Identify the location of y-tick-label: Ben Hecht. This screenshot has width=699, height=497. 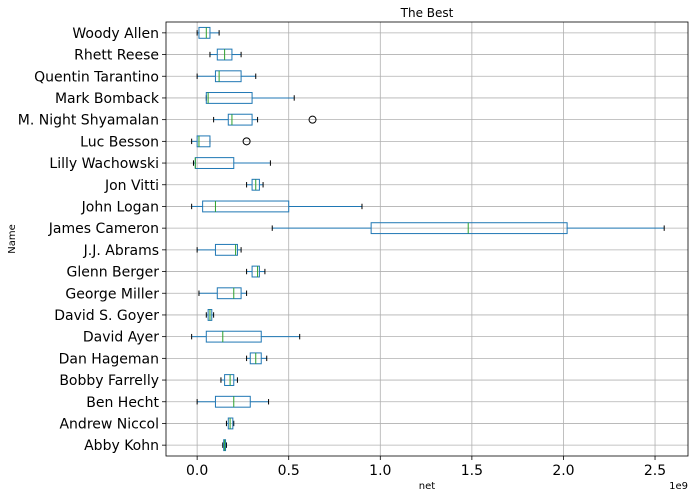
(122, 403).